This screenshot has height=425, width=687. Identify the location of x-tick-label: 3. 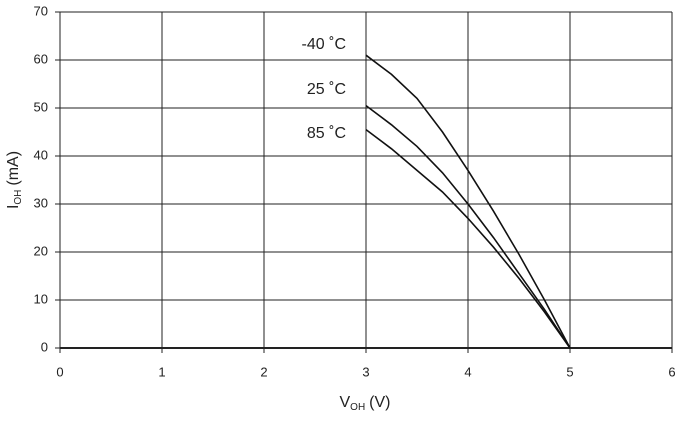
(365, 371).